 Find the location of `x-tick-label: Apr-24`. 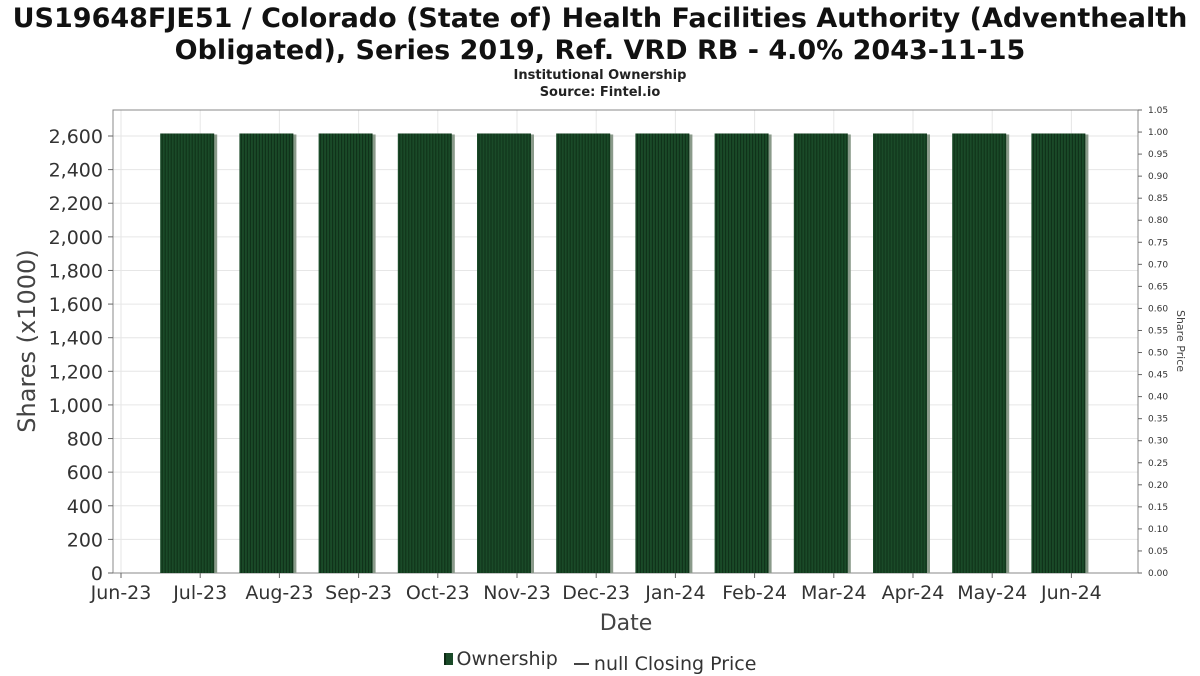

x-tick-label: Apr-24 is located at coordinates (913, 593).